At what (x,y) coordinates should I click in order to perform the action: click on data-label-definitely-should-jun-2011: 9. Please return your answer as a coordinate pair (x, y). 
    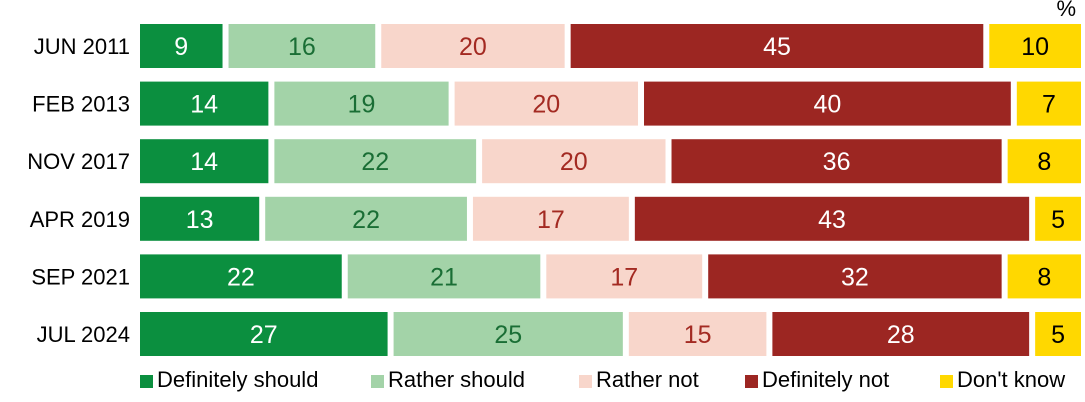
    Looking at the image, I should click on (181, 47).